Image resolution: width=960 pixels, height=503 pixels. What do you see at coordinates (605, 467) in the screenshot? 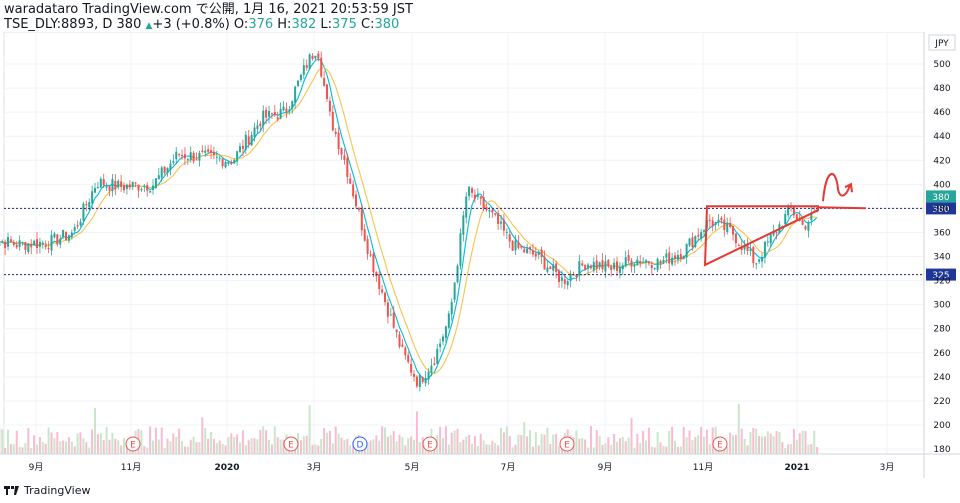
I see `time-tick-label: 9月` at bounding box center [605, 467].